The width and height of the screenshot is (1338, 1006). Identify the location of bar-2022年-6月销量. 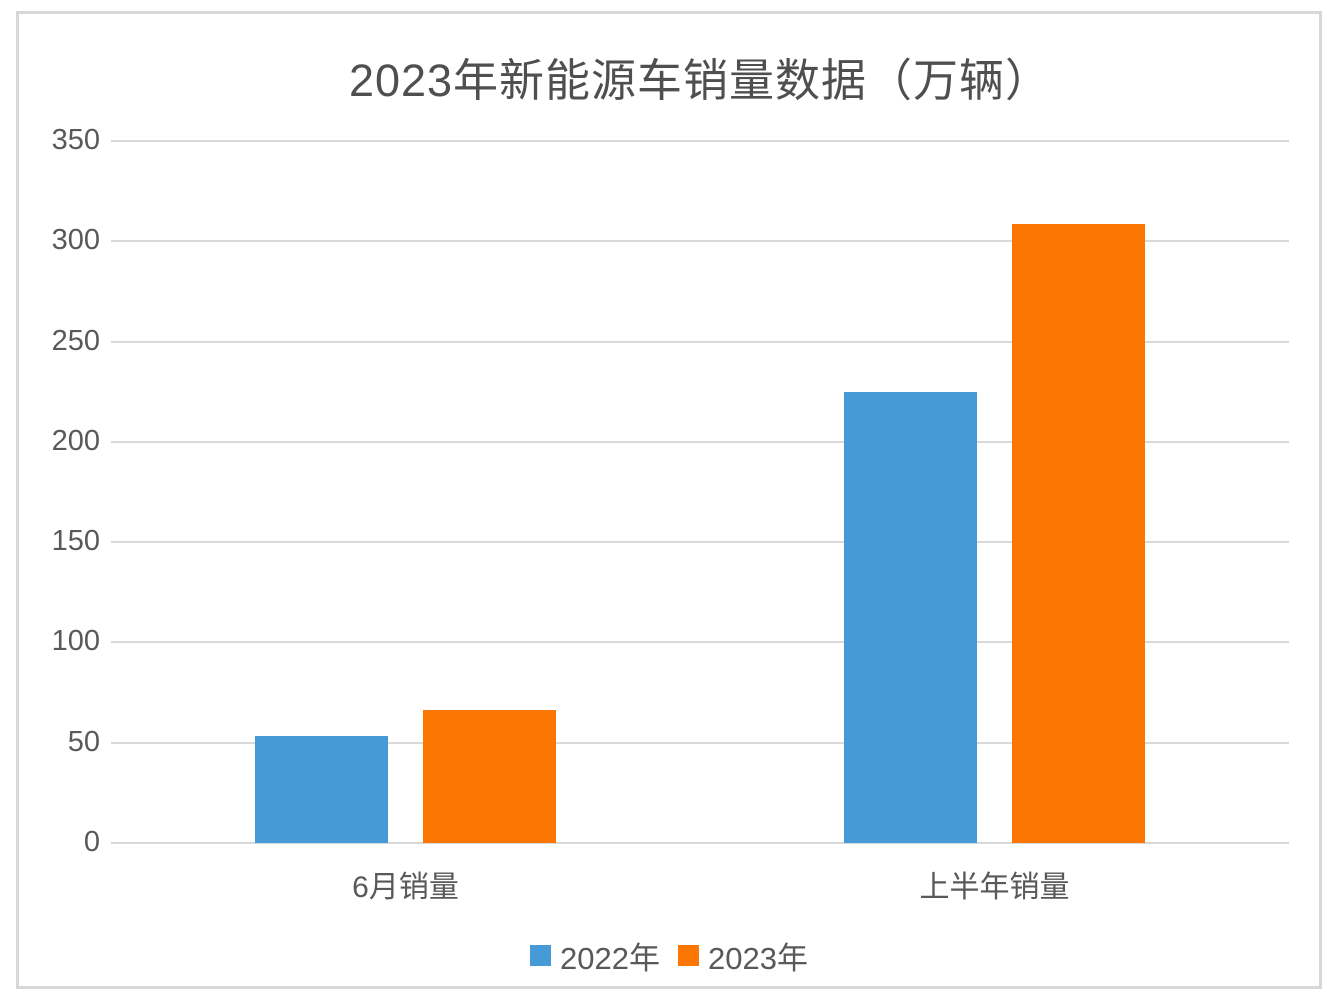
(321, 789).